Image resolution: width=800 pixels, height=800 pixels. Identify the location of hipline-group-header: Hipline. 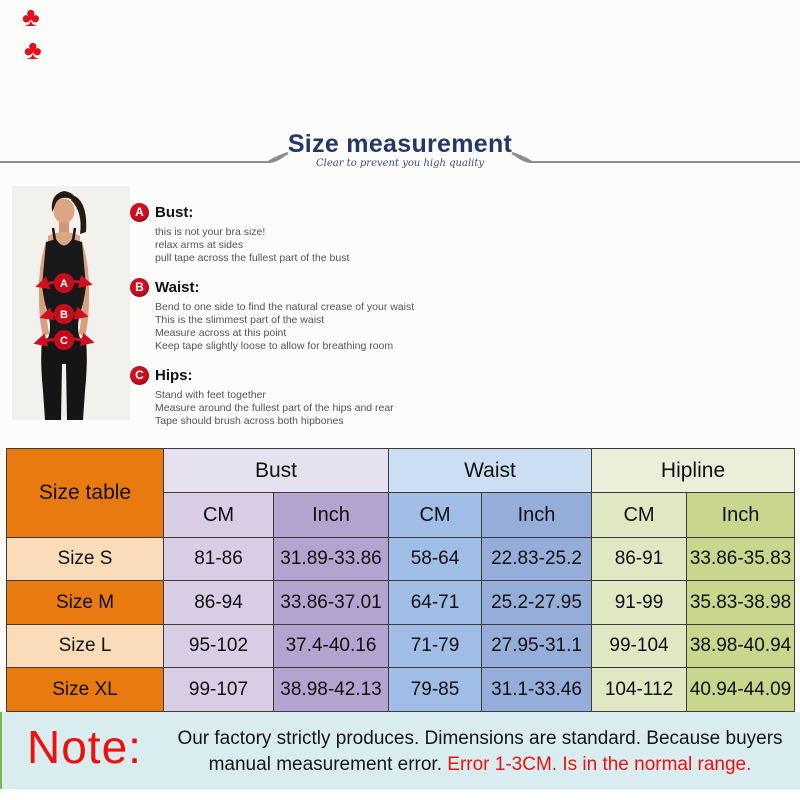
(693, 470).